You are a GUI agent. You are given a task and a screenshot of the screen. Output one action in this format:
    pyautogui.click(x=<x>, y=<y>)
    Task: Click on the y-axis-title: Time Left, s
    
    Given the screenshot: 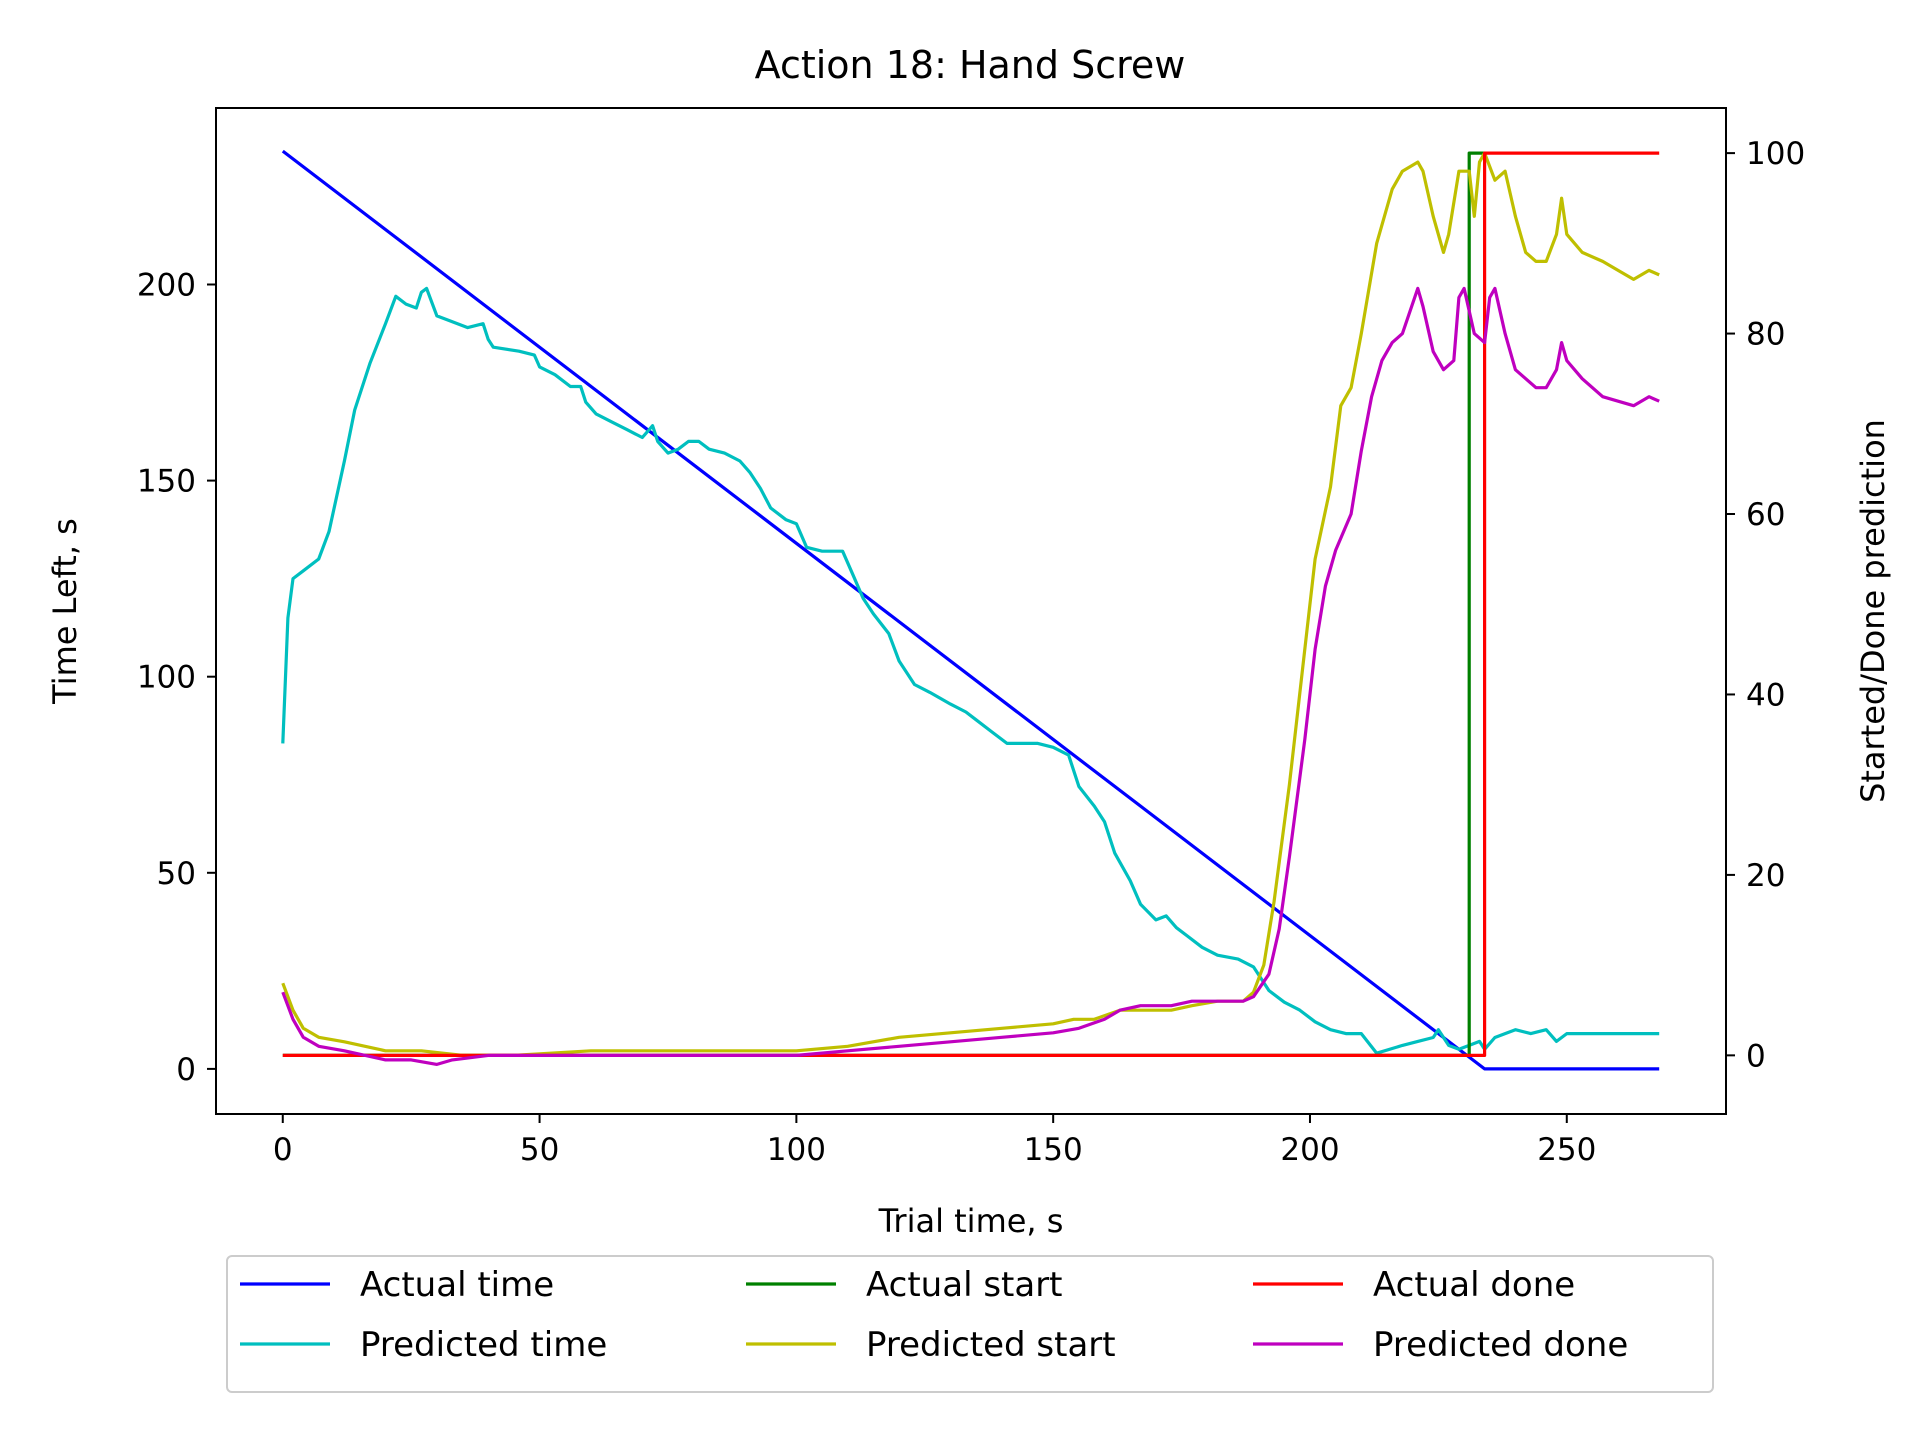 What is the action you would take?
    pyautogui.click(x=65, y=611)
    